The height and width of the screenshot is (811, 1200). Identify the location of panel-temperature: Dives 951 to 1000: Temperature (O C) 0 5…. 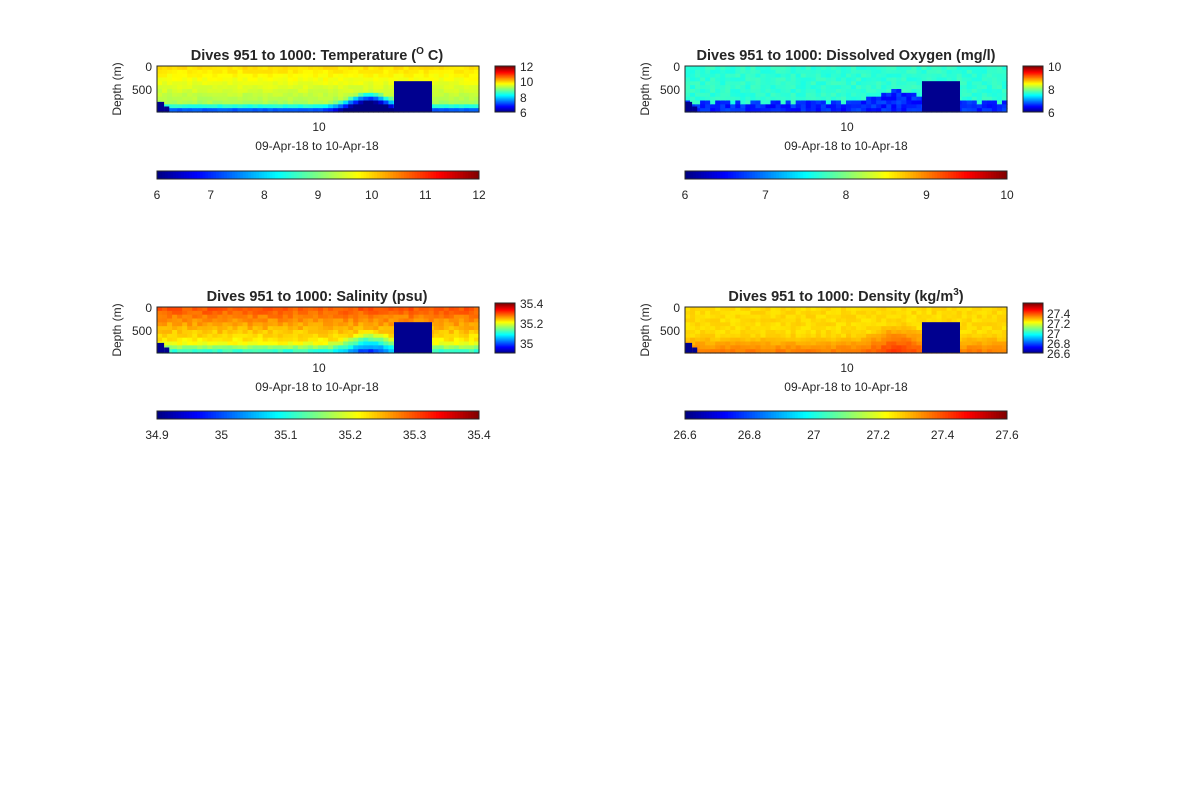
(322, 124).